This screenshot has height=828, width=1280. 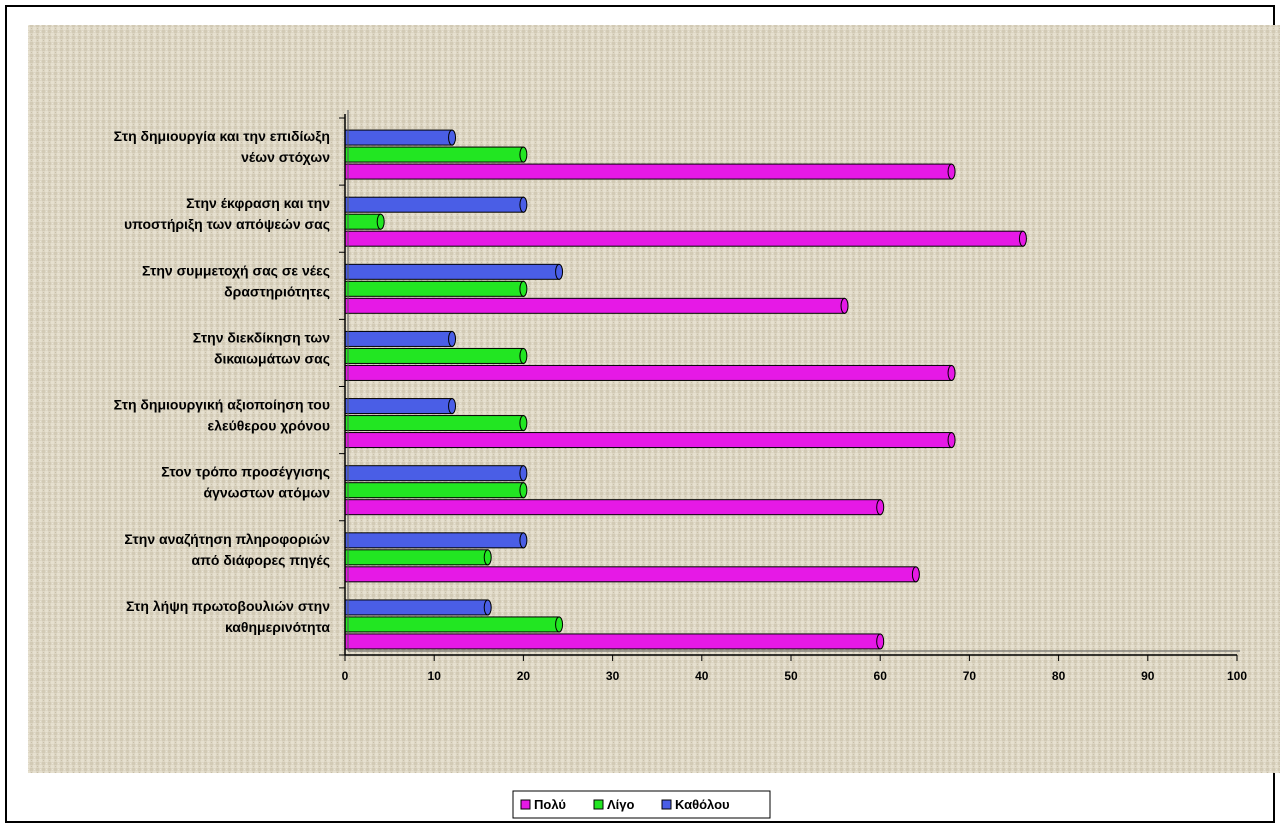 I want to click on bar-Καθόλου-2, so click(x=454, y=271).